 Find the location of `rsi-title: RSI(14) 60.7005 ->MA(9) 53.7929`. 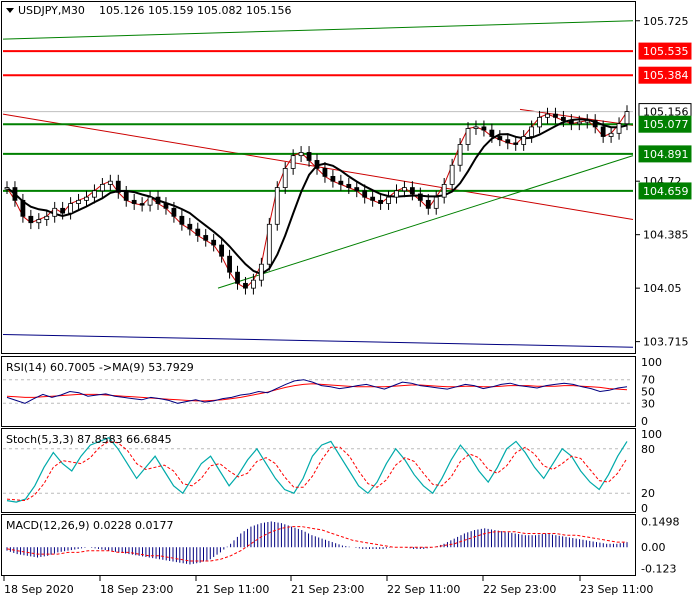

rsi-title: RSI(14) 60.7005 ->MA(9) 53.7929 is located at coordinates (100, 367).